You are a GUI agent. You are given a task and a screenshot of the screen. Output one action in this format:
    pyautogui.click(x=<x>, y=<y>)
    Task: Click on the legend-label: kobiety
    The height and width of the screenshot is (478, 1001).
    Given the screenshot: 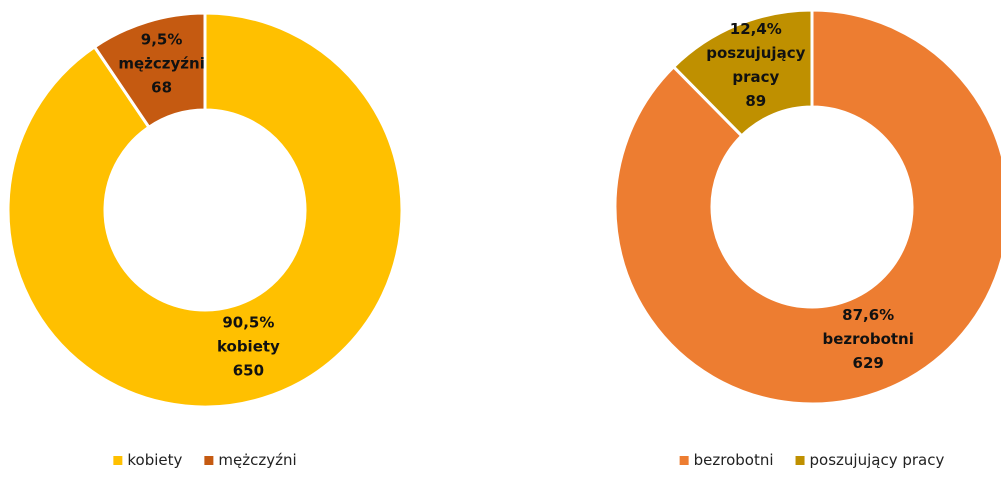 What is the action you would take?
    pyautogui.click(x=154, y=460)
    